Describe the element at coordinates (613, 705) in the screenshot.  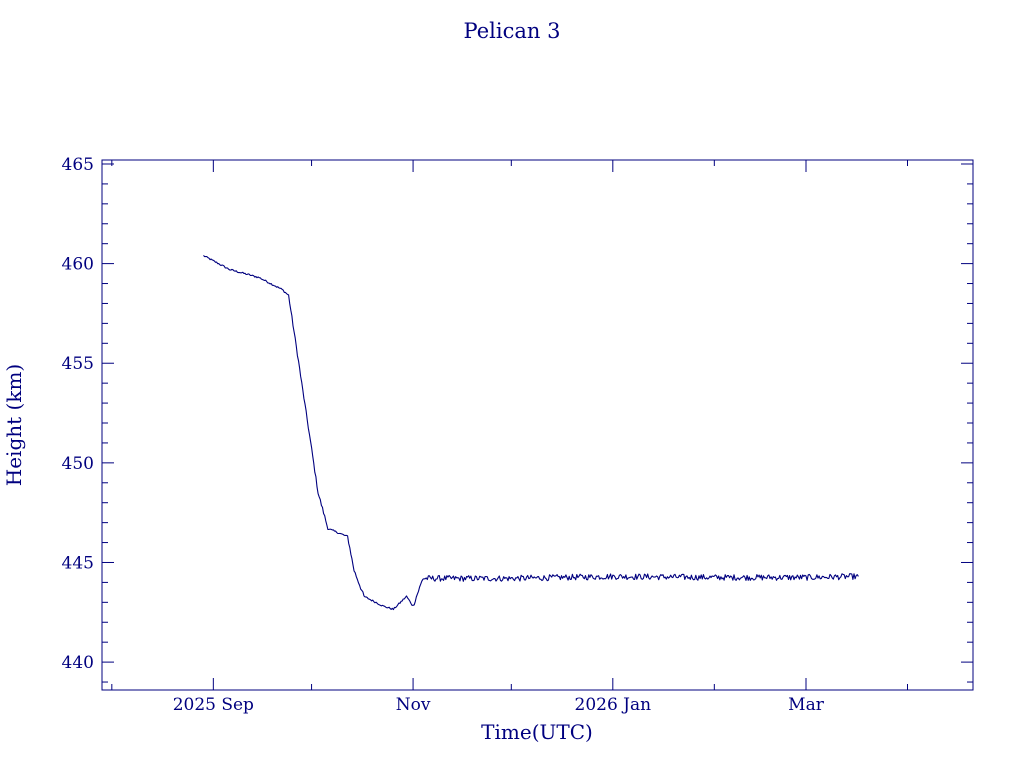
I see `x-tick-label: 2026 Jan` at that location.